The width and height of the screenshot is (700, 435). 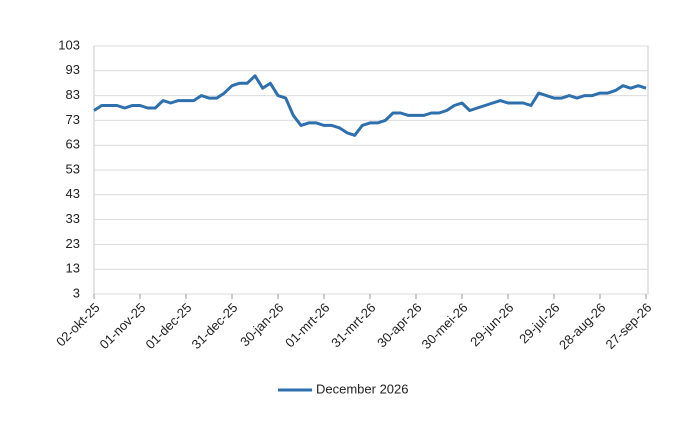 I want to click on y-tick-label: 23, so click(x=73, y=243).